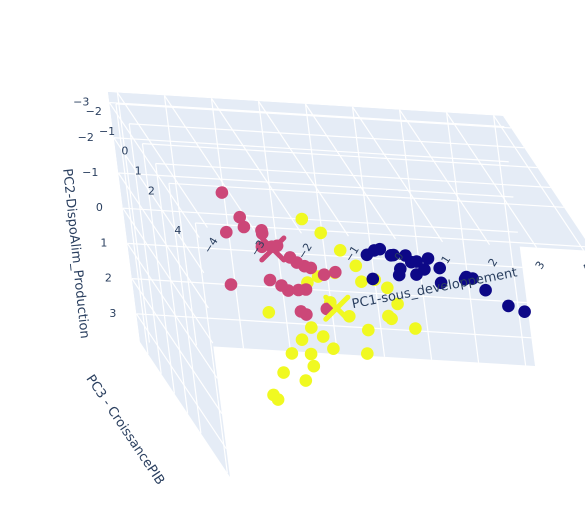  Describe the element at coordinates (86, 137) in the screenshot. I see `y-tick-label: −2` at that location.